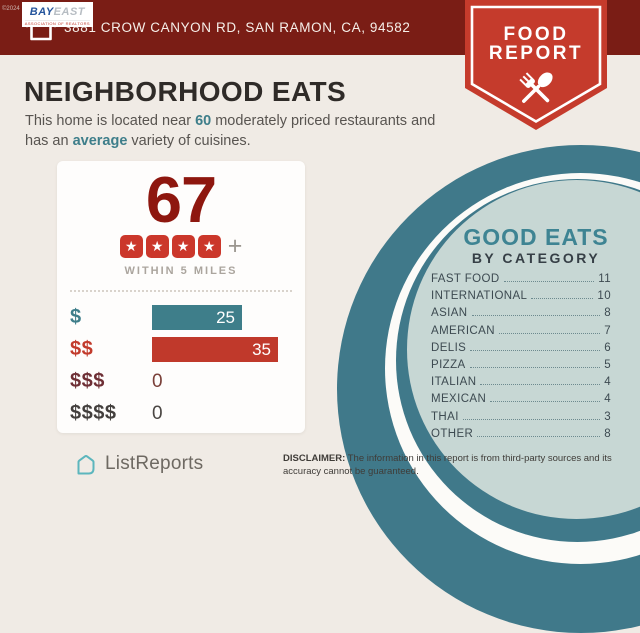 The width and height of the screenshot is (640, 633). What do you see at coordinates (215, 349) in the screenshot?
I see `bar: 35` at bounding box center [215, 349].